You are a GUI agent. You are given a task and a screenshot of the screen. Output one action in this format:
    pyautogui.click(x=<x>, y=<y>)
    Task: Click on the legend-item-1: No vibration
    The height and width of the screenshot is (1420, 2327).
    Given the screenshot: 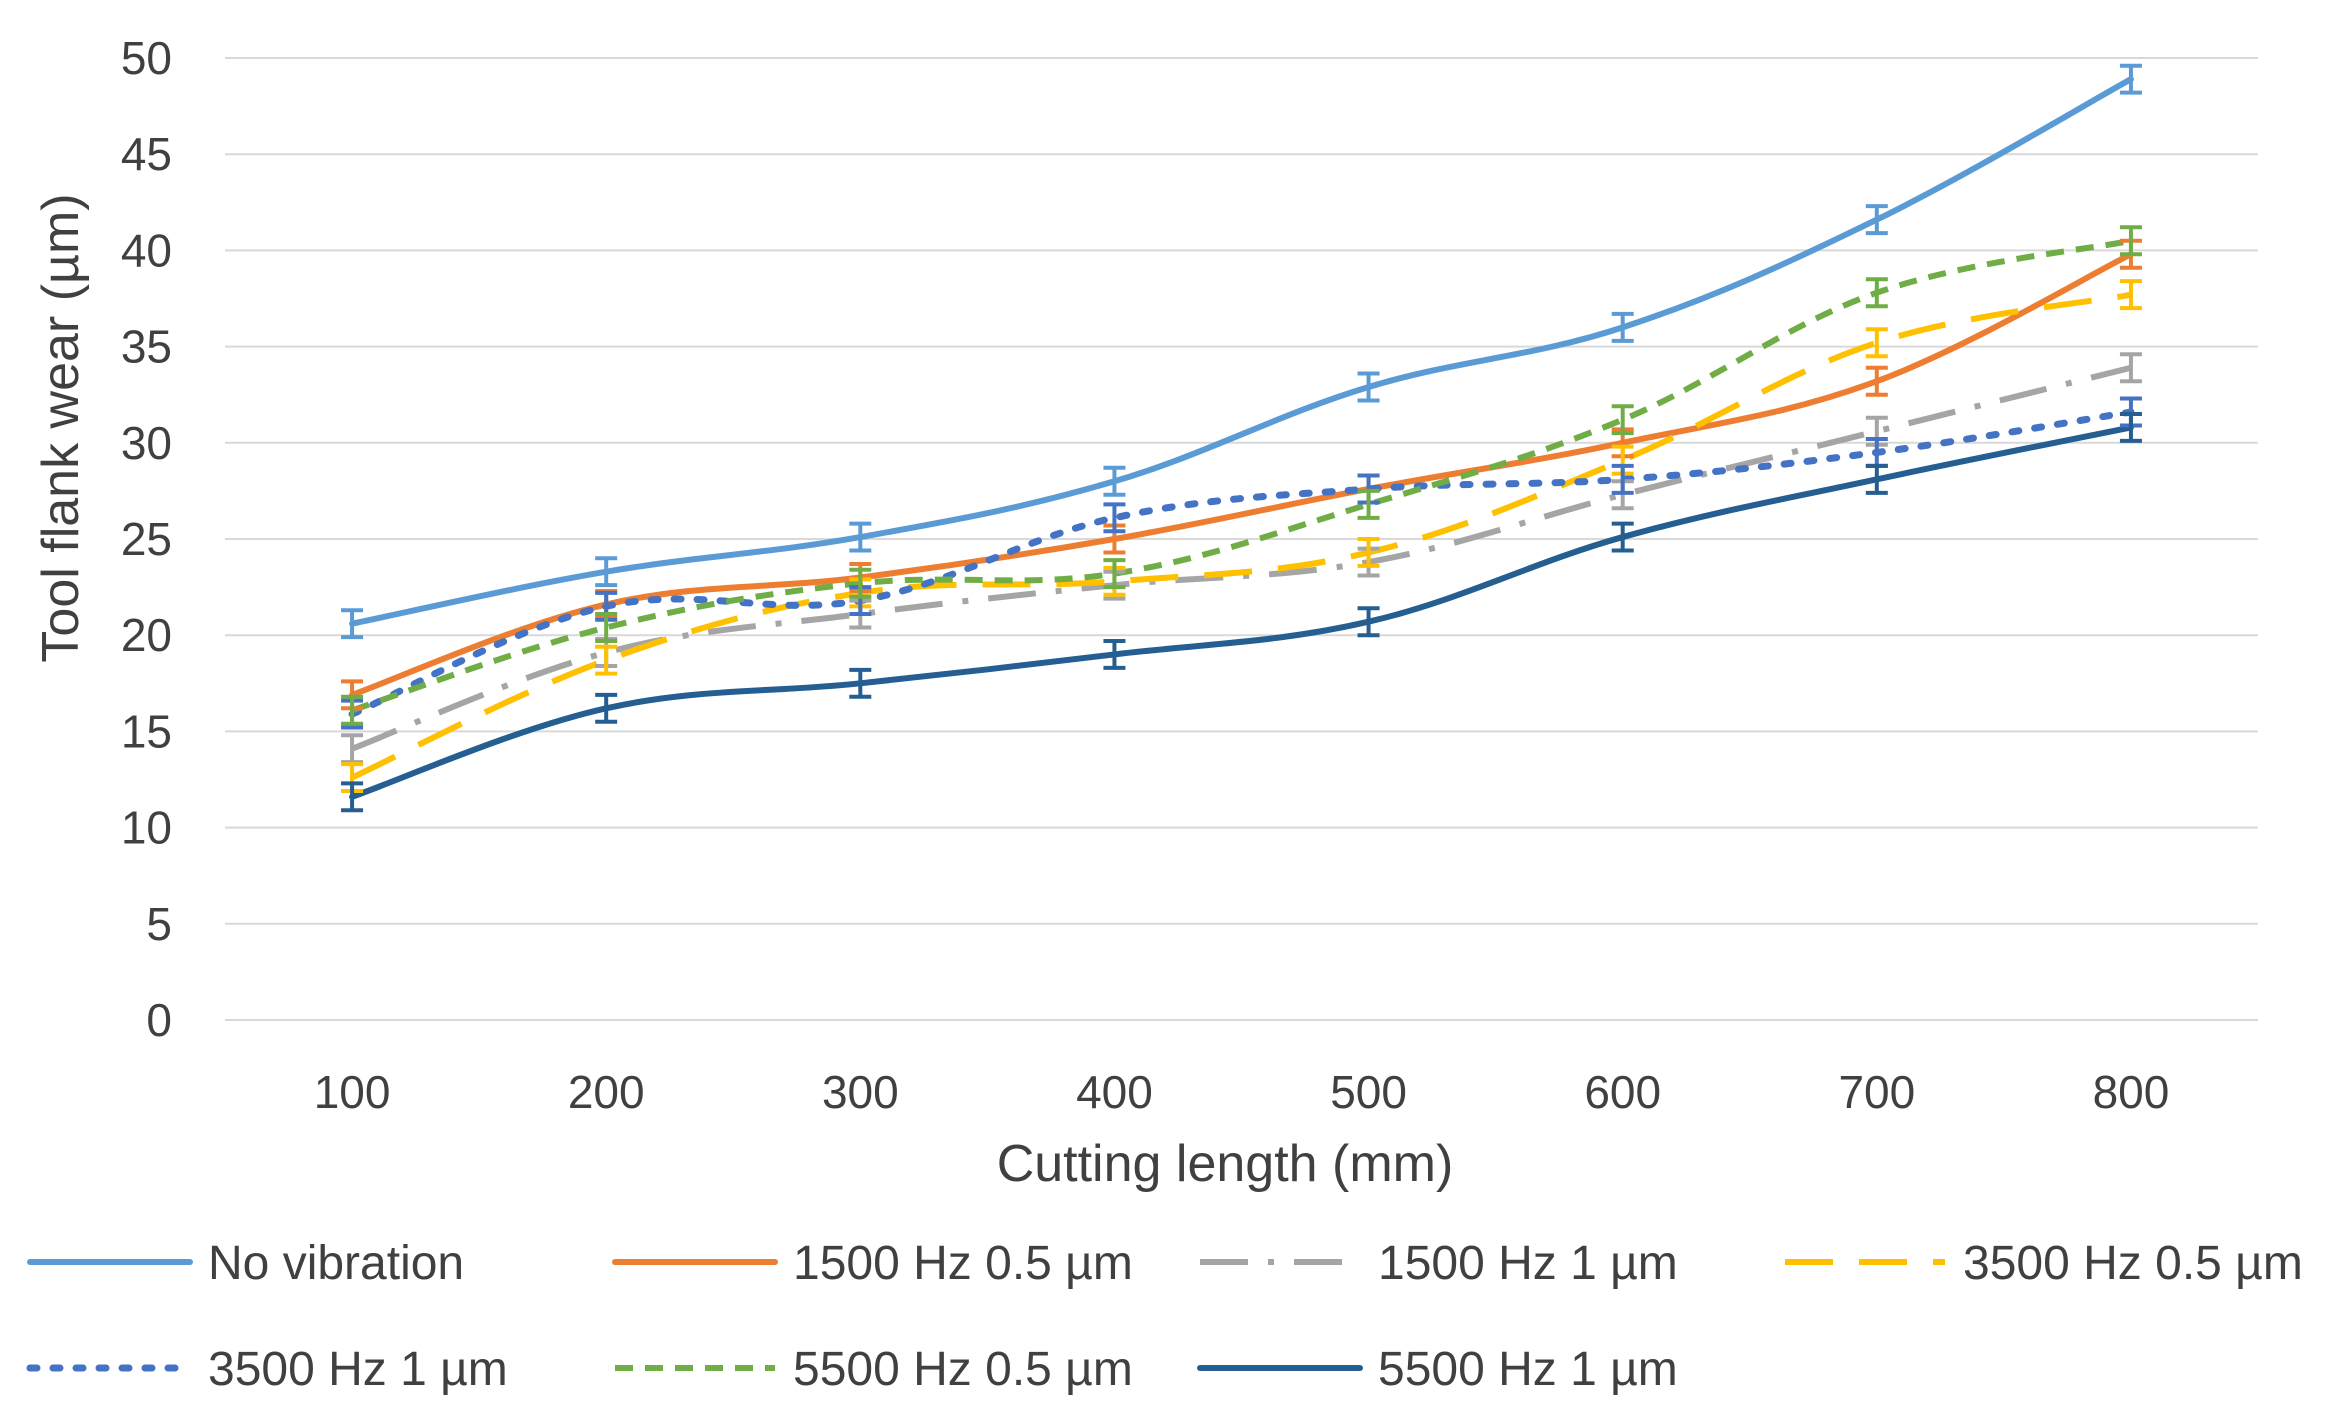 What is the action you would take?
    pyautogui.click(x=245, y=1263)
    